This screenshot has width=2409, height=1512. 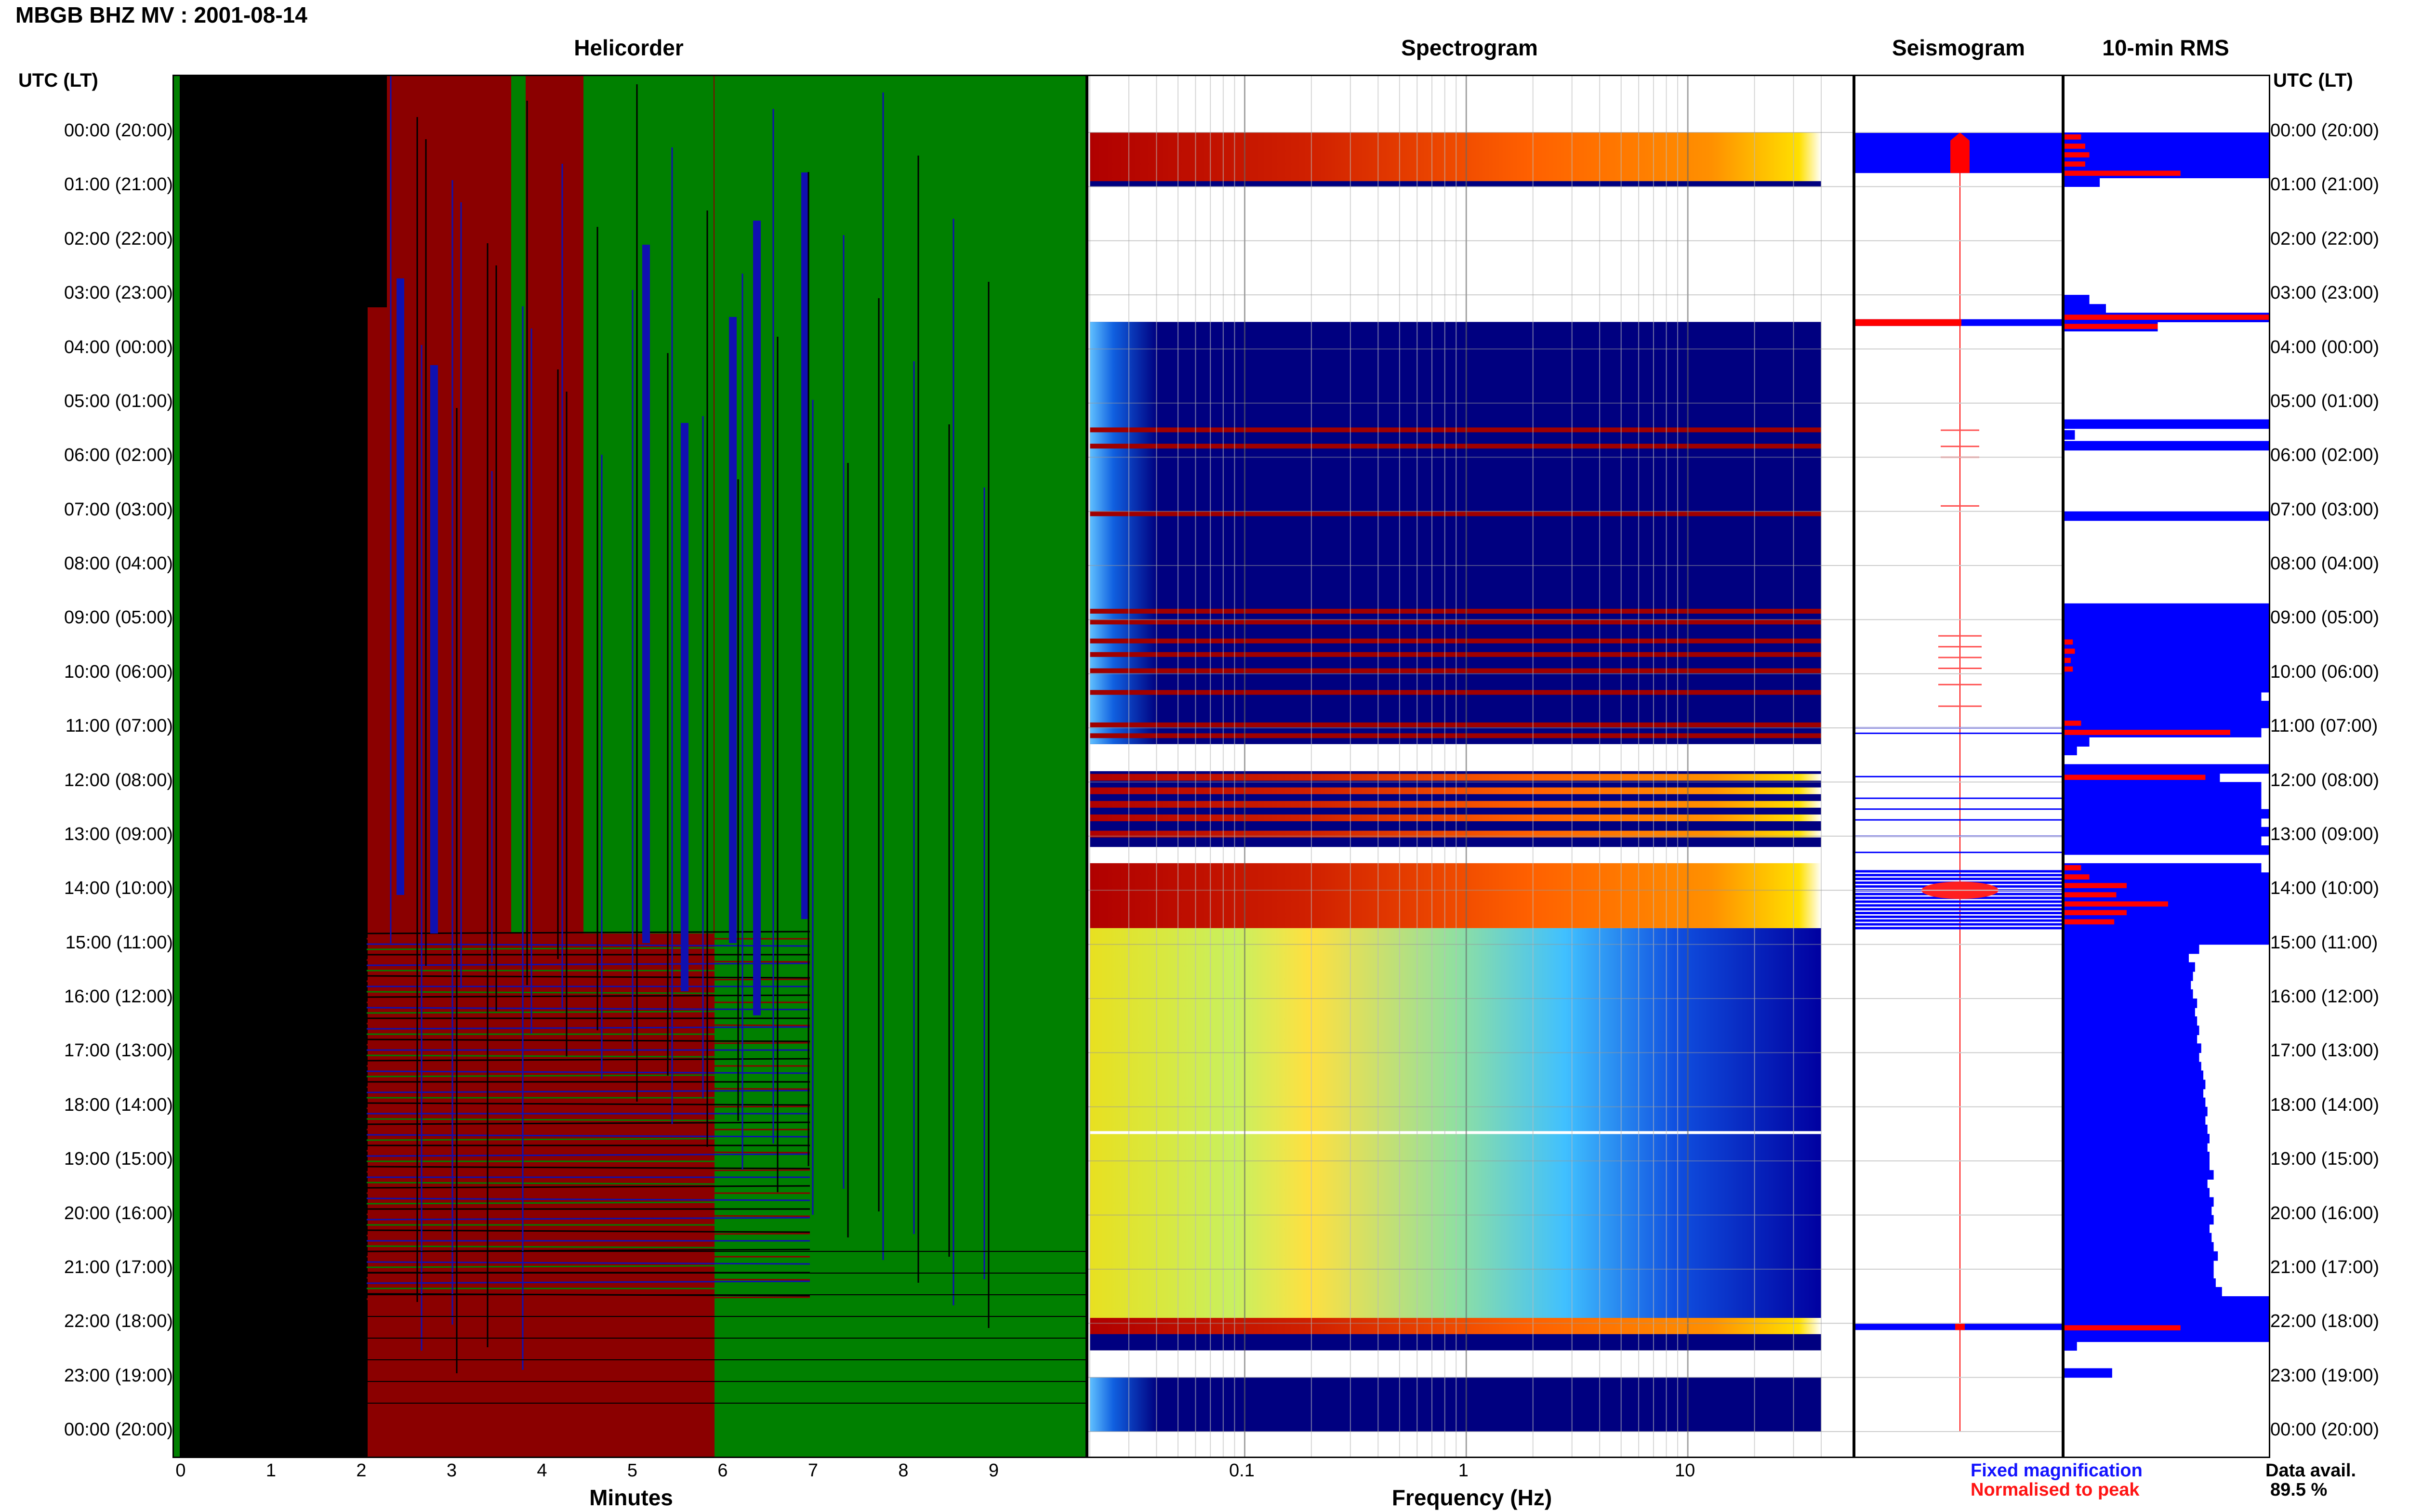 What do you see at coordinates (2325, 293) in the screenshot?
I see `hour-tick-label-right: 03:00 (23:00)` at bounding box center [2325, 293].